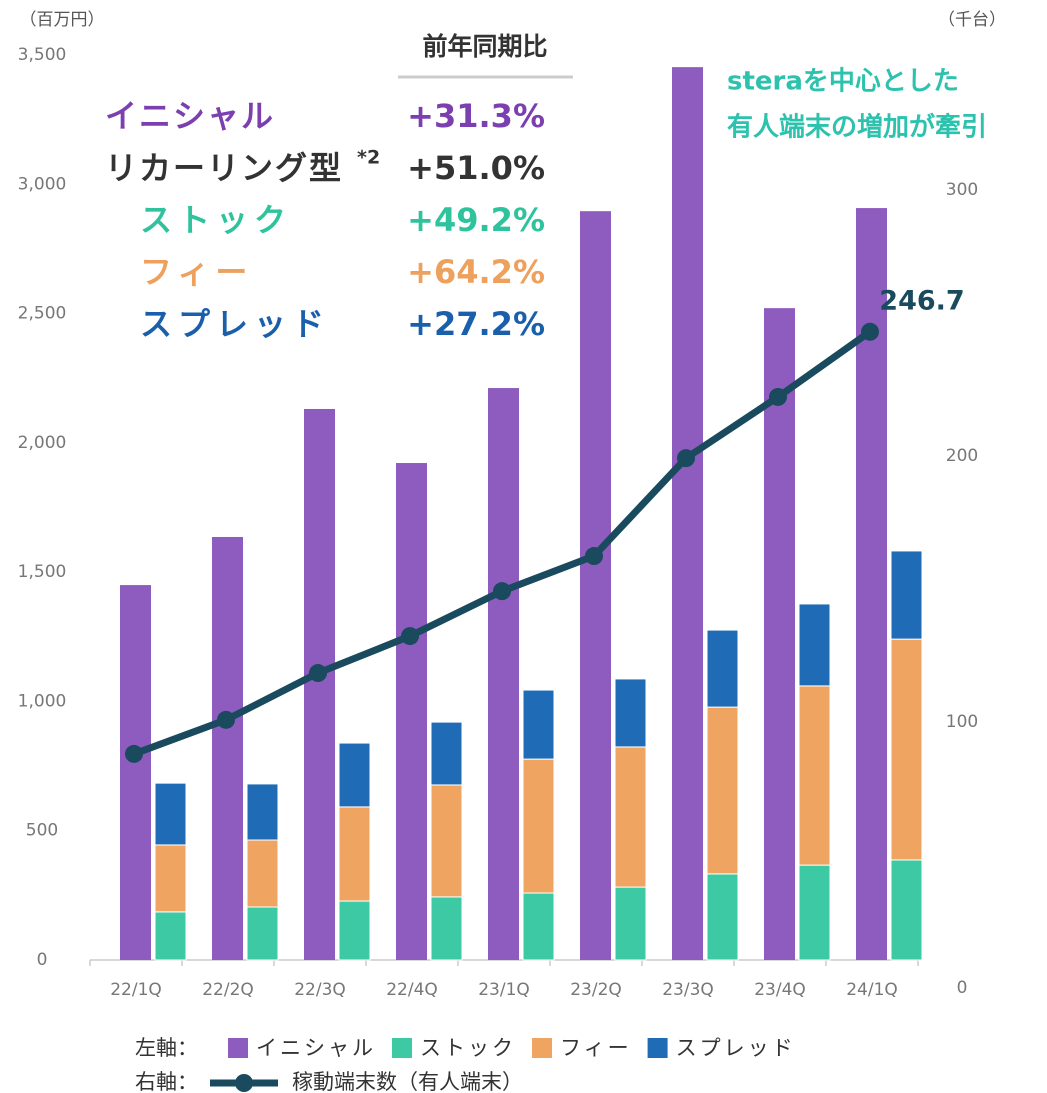 Image resolution: width=1047 pixels, height=1093 pixels. I want to click on legend-dot, so click(244, 1083).